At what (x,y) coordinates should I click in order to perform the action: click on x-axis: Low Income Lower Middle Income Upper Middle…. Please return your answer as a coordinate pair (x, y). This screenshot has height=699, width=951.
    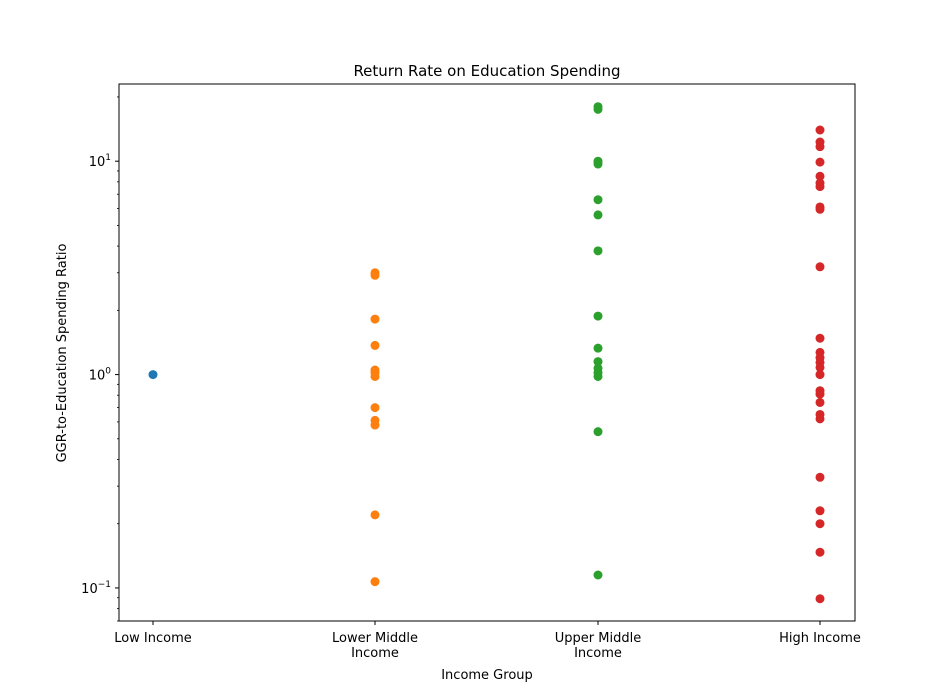
    Looking at the image, I should click on (487, 641).